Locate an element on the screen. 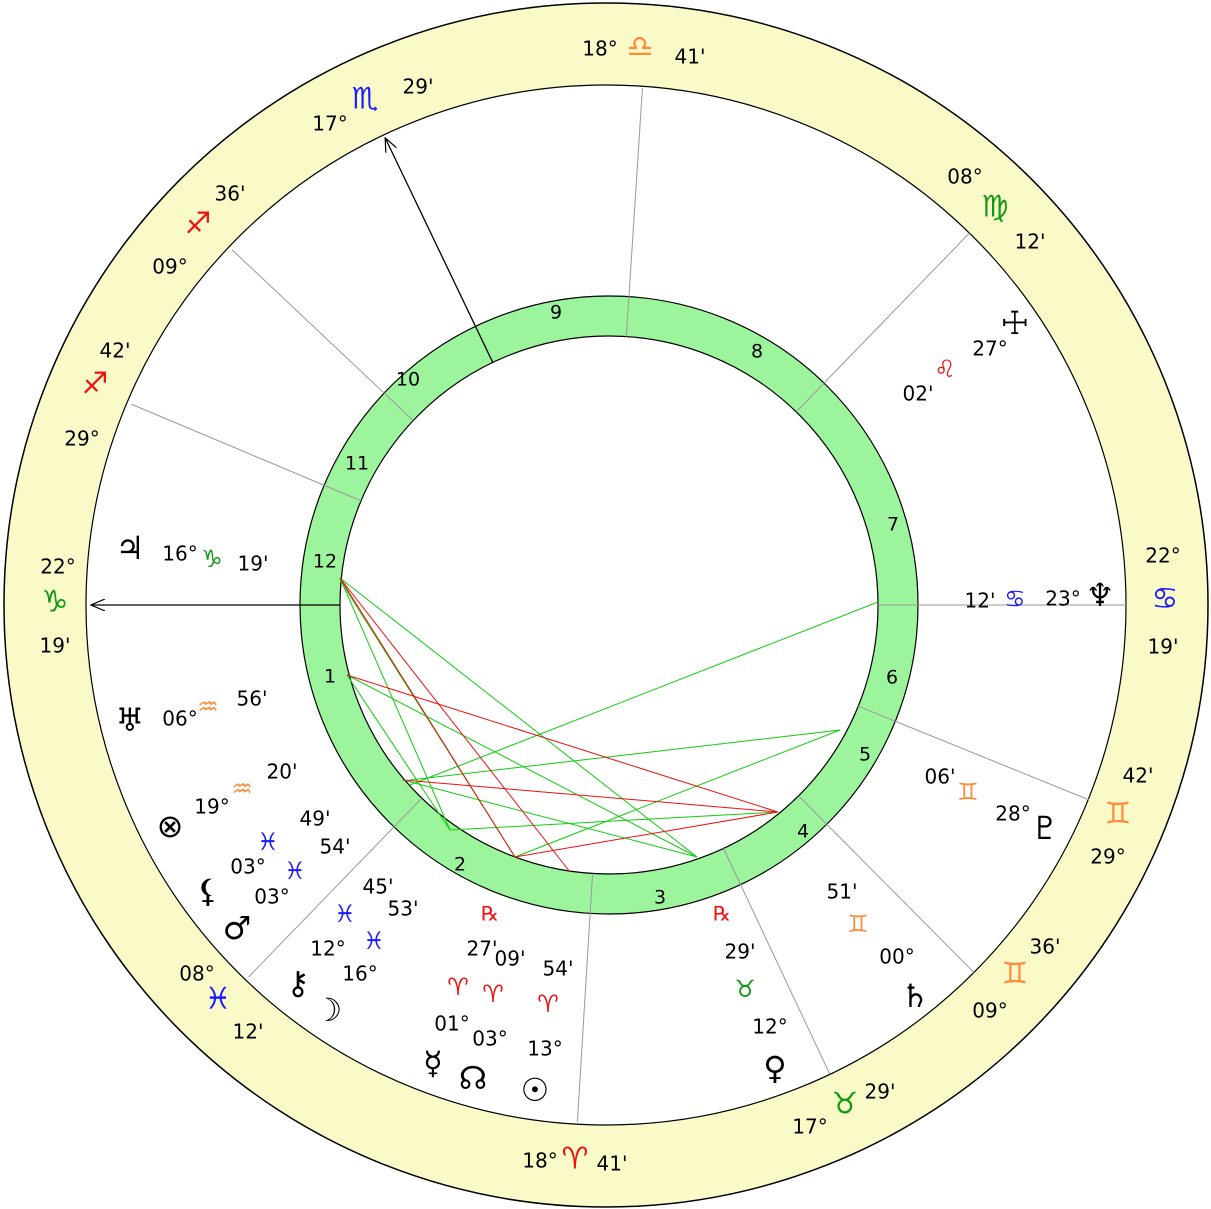 The width and height of the screenshot is (1211, 1209). cusp-minutes: 36' is located at coordinates (230, 194).